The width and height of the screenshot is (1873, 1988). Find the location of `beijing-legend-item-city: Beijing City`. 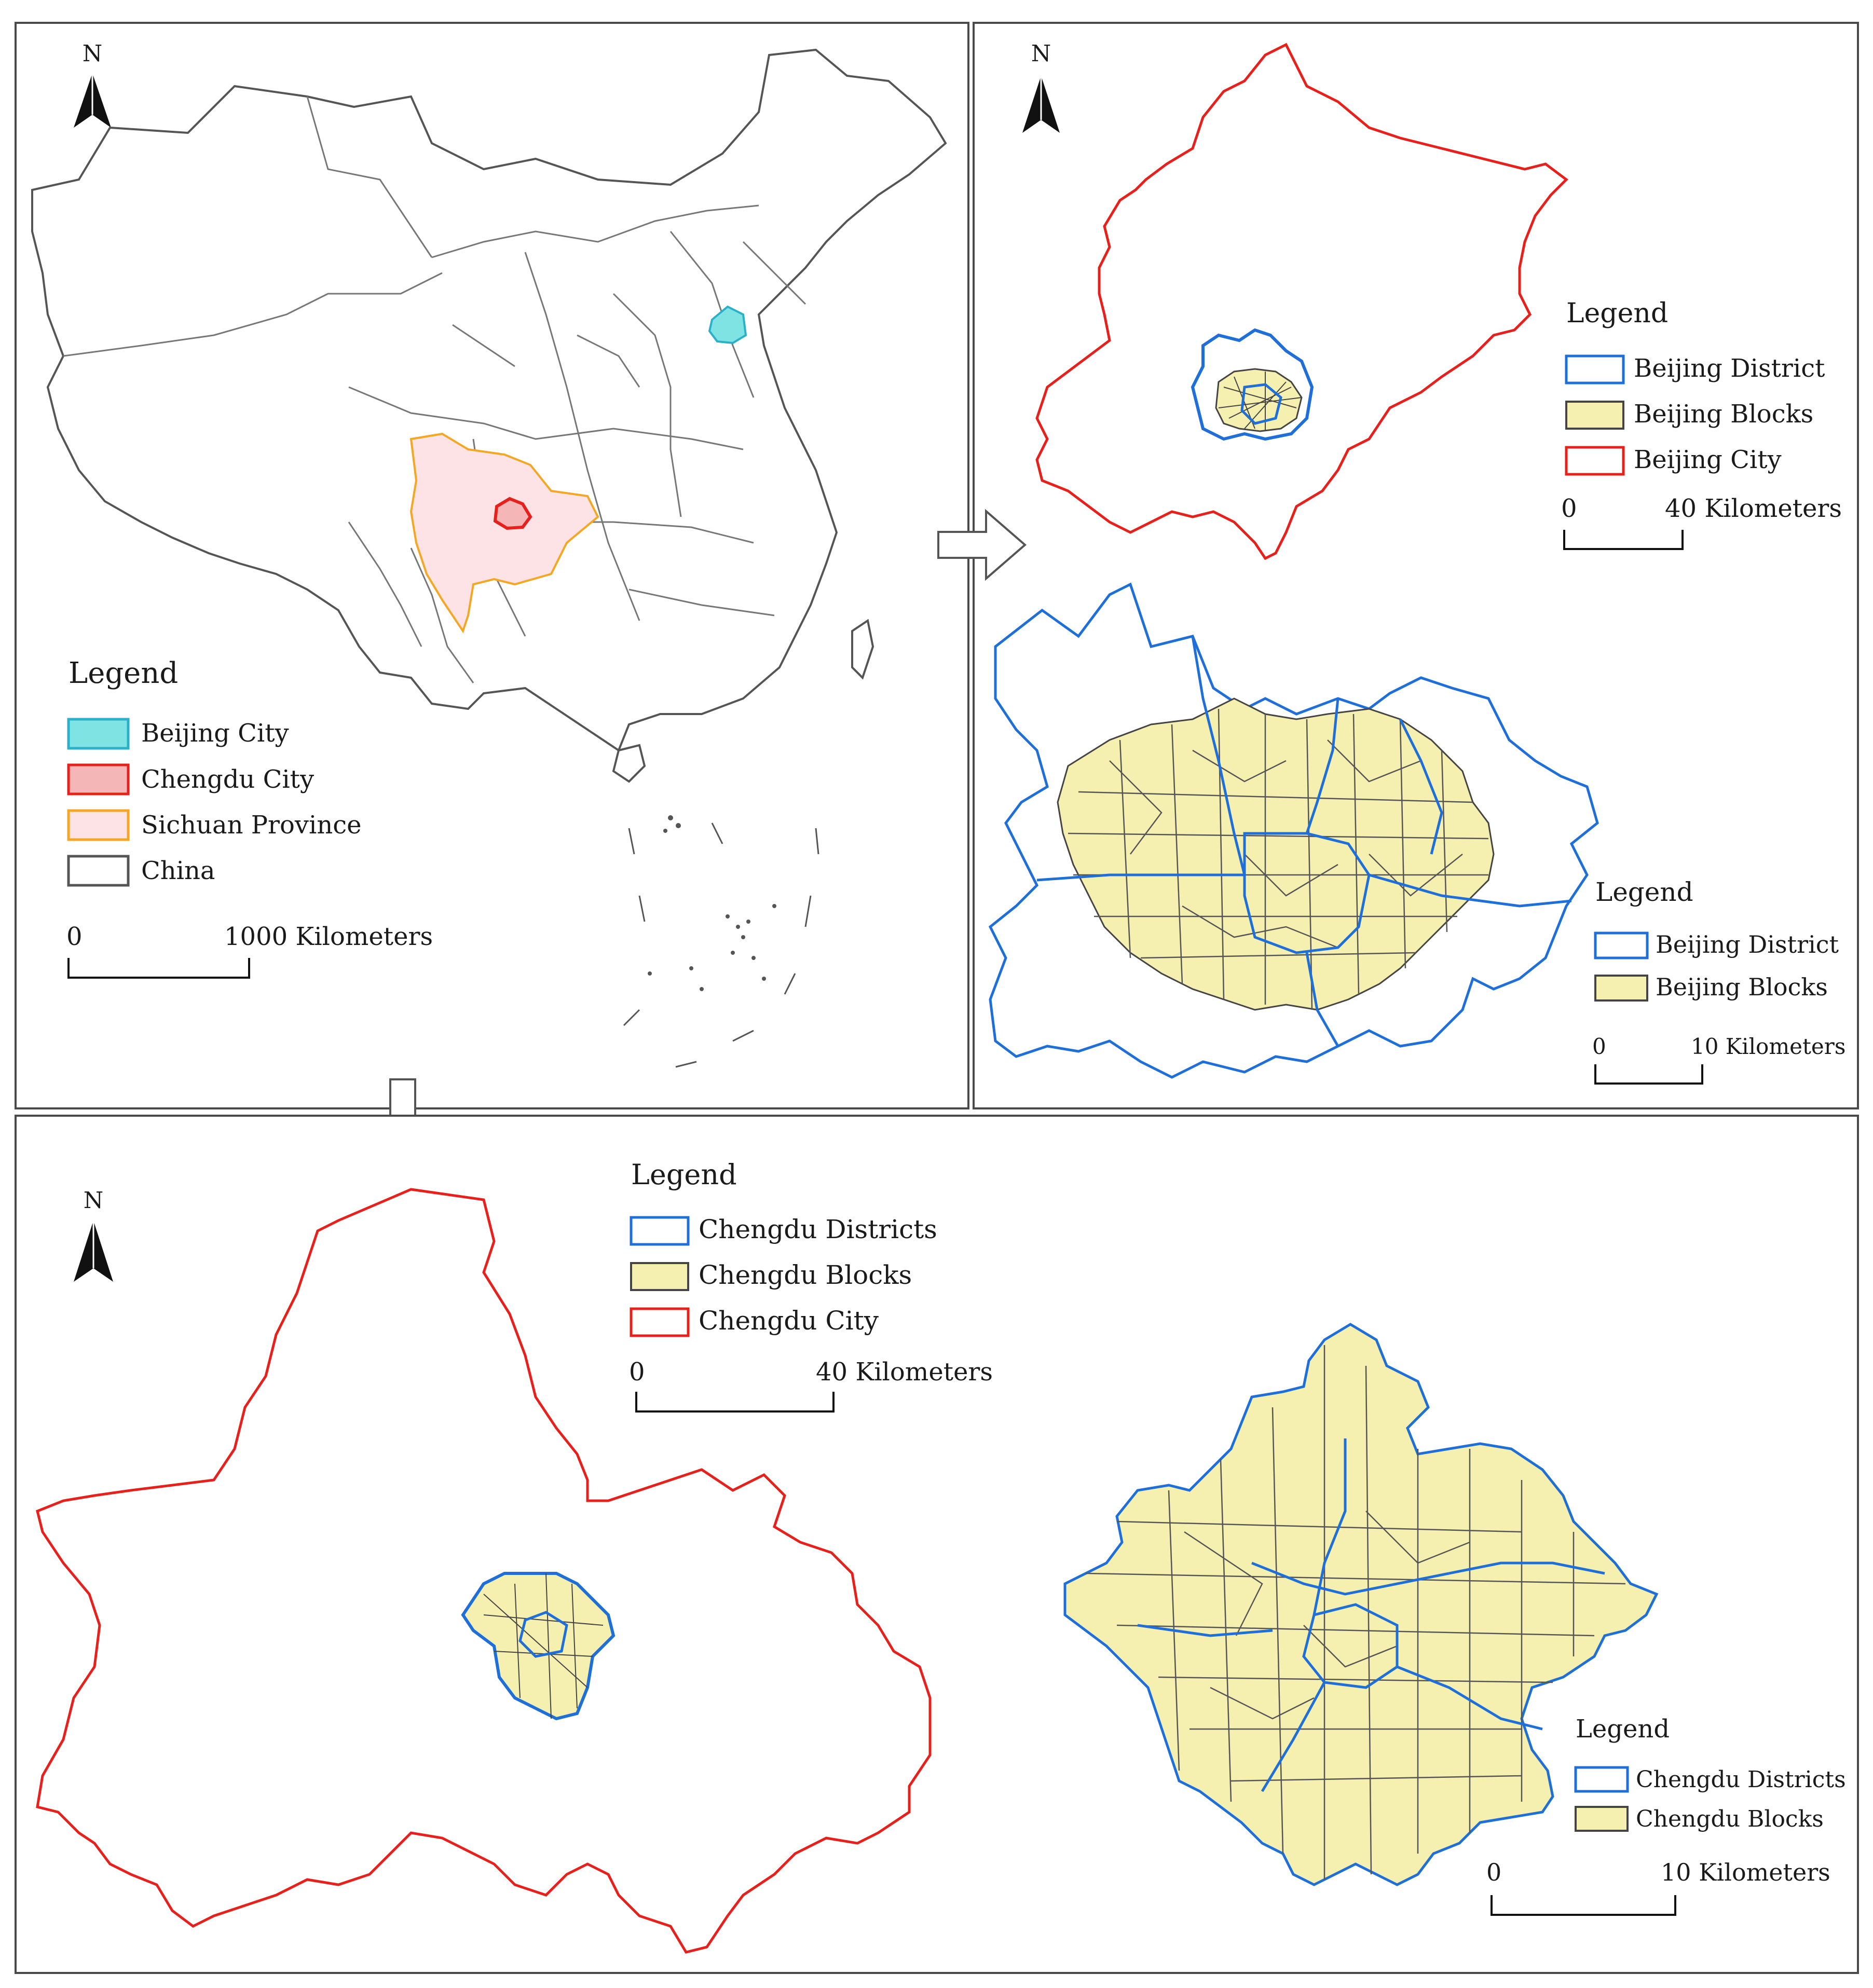

beijing-legend-item-city: Beijing City is located at coordinates (1674, 461).